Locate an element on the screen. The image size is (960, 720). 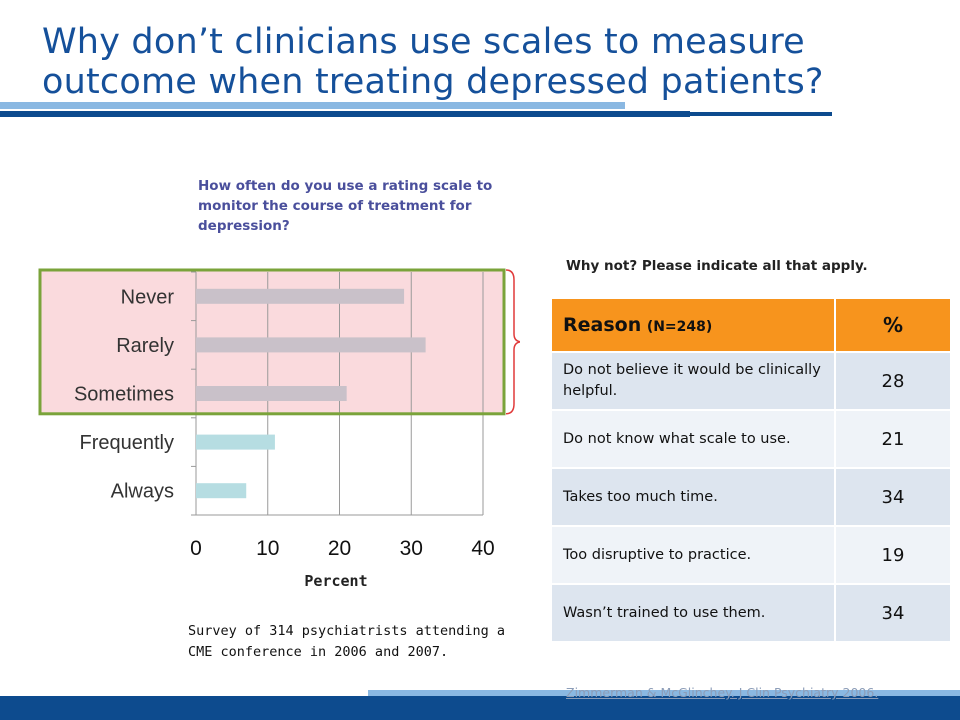
table-row: Do not know what scale to use. 21 is located at coordinates (751, 438).